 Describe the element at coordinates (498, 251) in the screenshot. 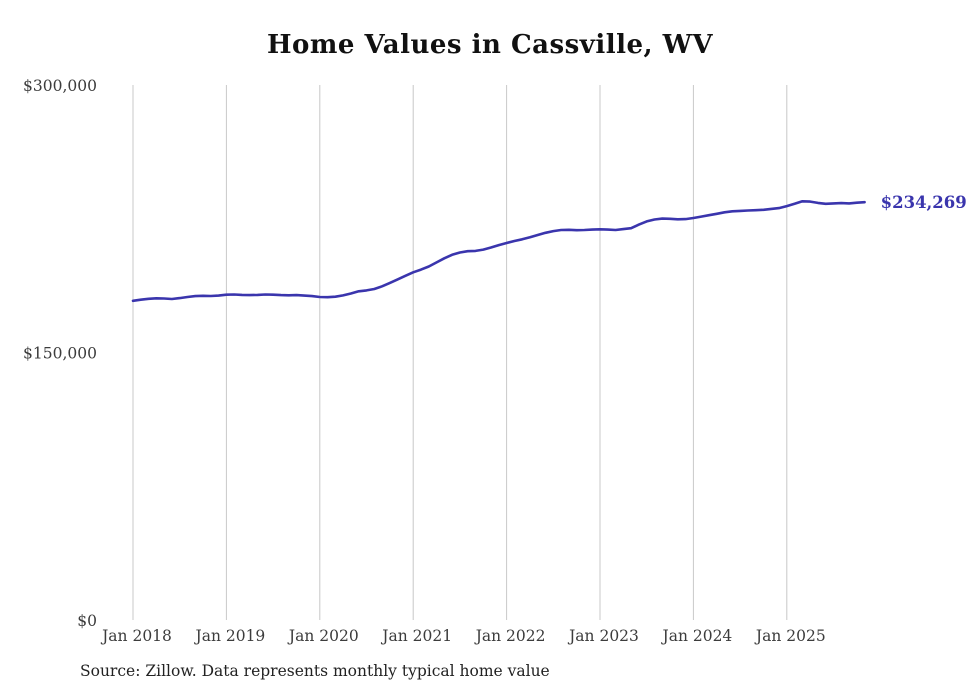

I see `home-value-series-line` at that location.